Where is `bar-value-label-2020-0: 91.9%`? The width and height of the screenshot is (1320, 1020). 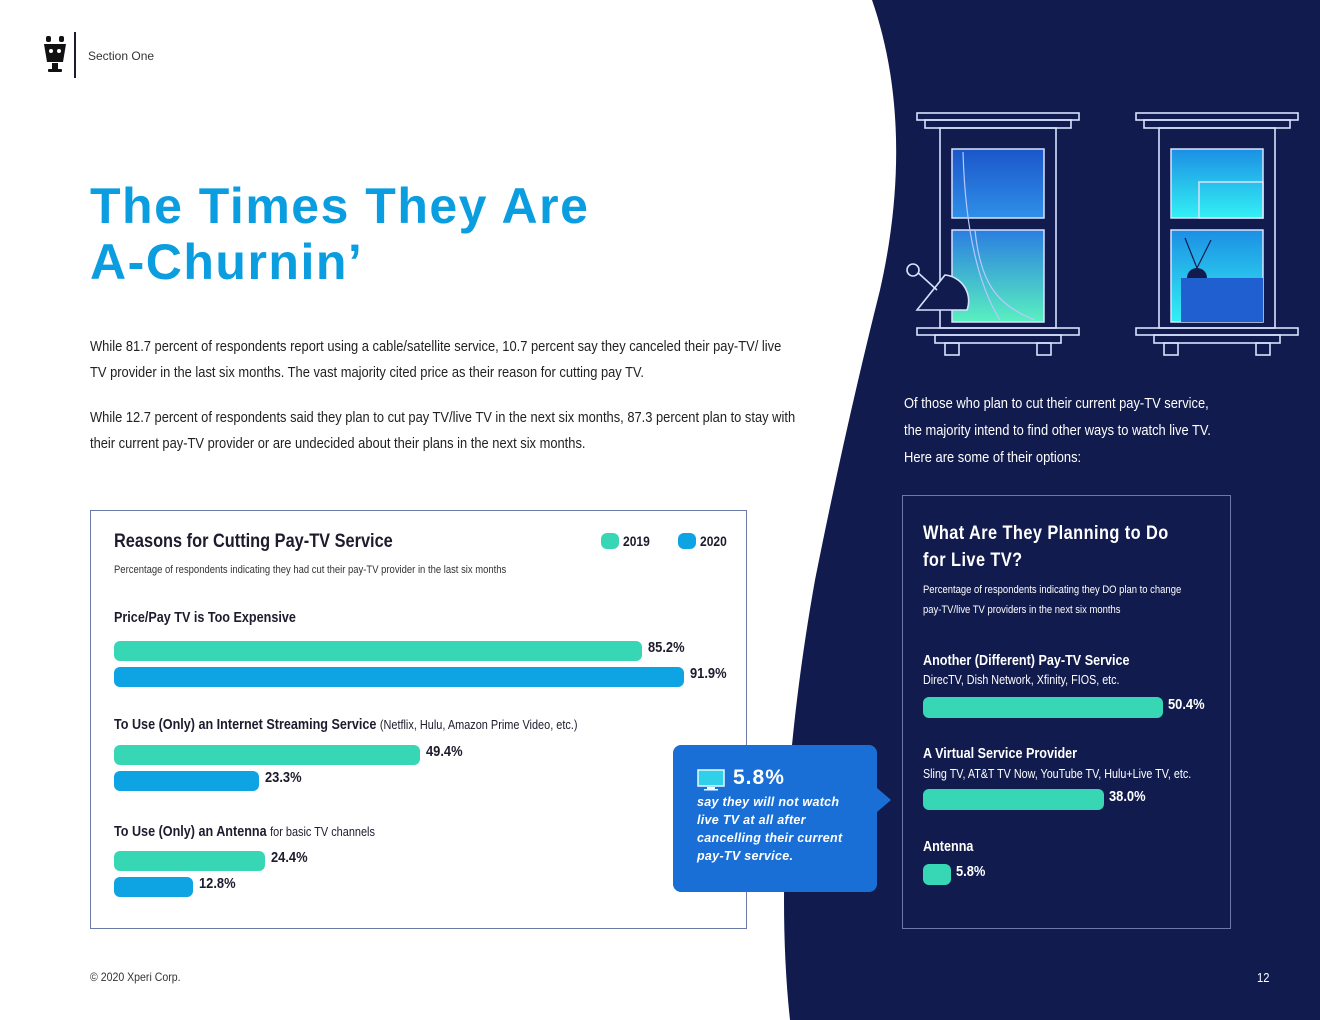 bar-value-label-2020-0: 91.9% is located at coordinates (708, 673).